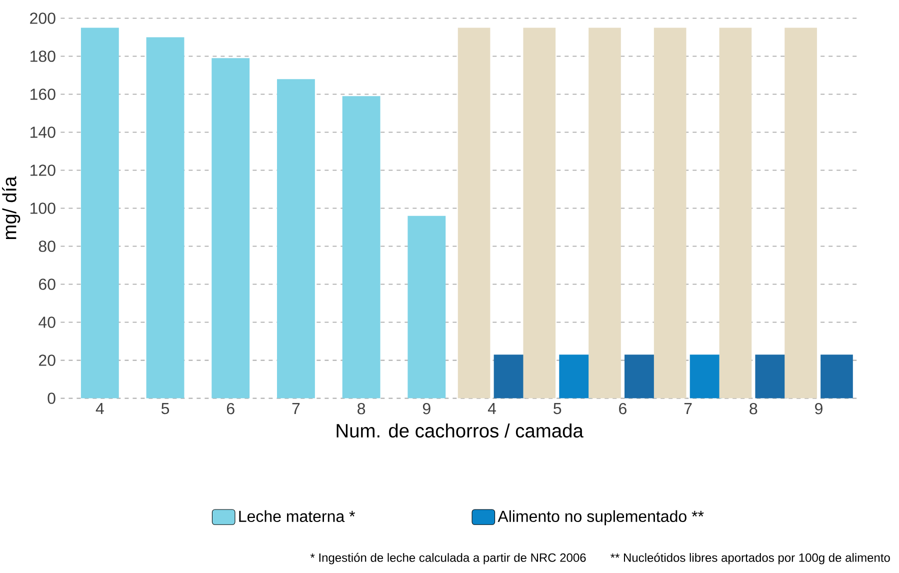 This screenshot has width=899, height=573. What do you see at coordinates (43, 94) in the screenshot?
I see `y-tick-label: 160` at bounding box center [43, 94].